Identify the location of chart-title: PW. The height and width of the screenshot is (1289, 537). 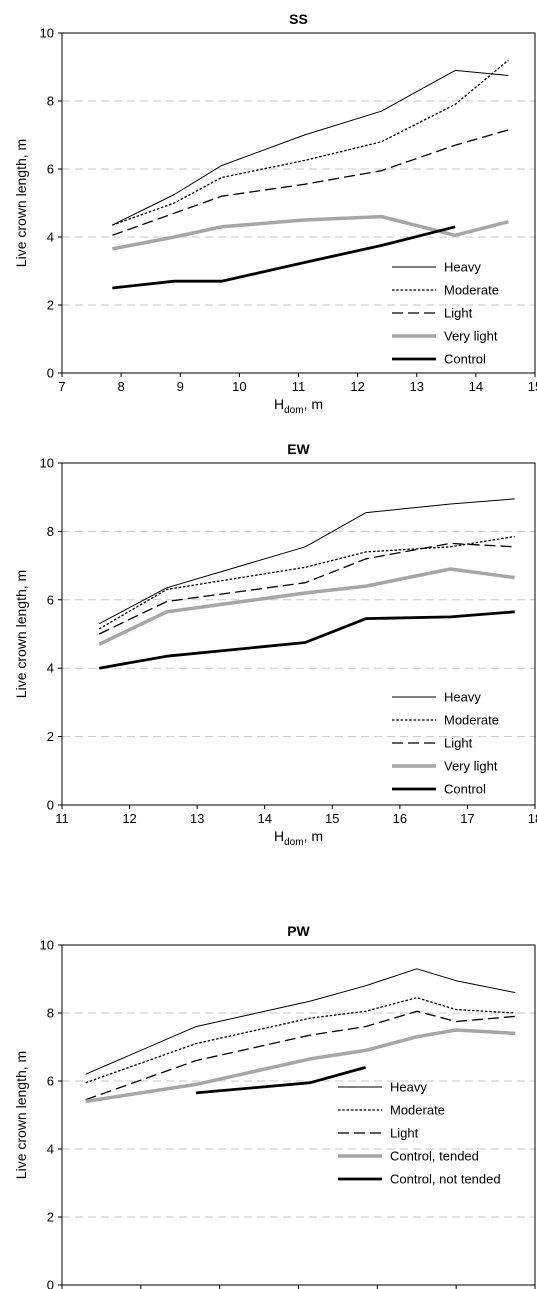
(298, 931).